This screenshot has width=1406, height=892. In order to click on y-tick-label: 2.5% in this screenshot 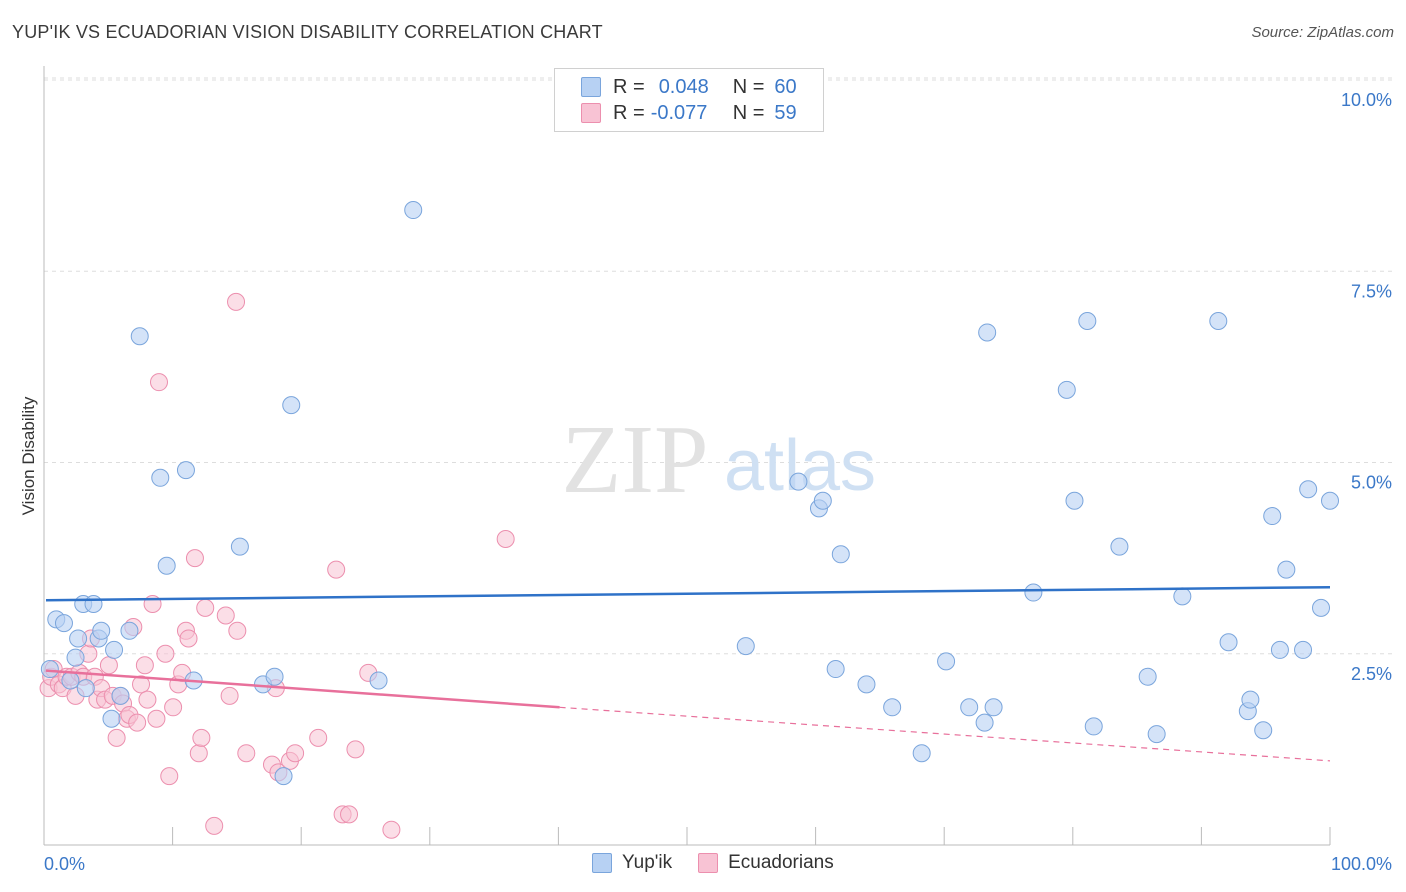, I will do `click(1371, 674)`.